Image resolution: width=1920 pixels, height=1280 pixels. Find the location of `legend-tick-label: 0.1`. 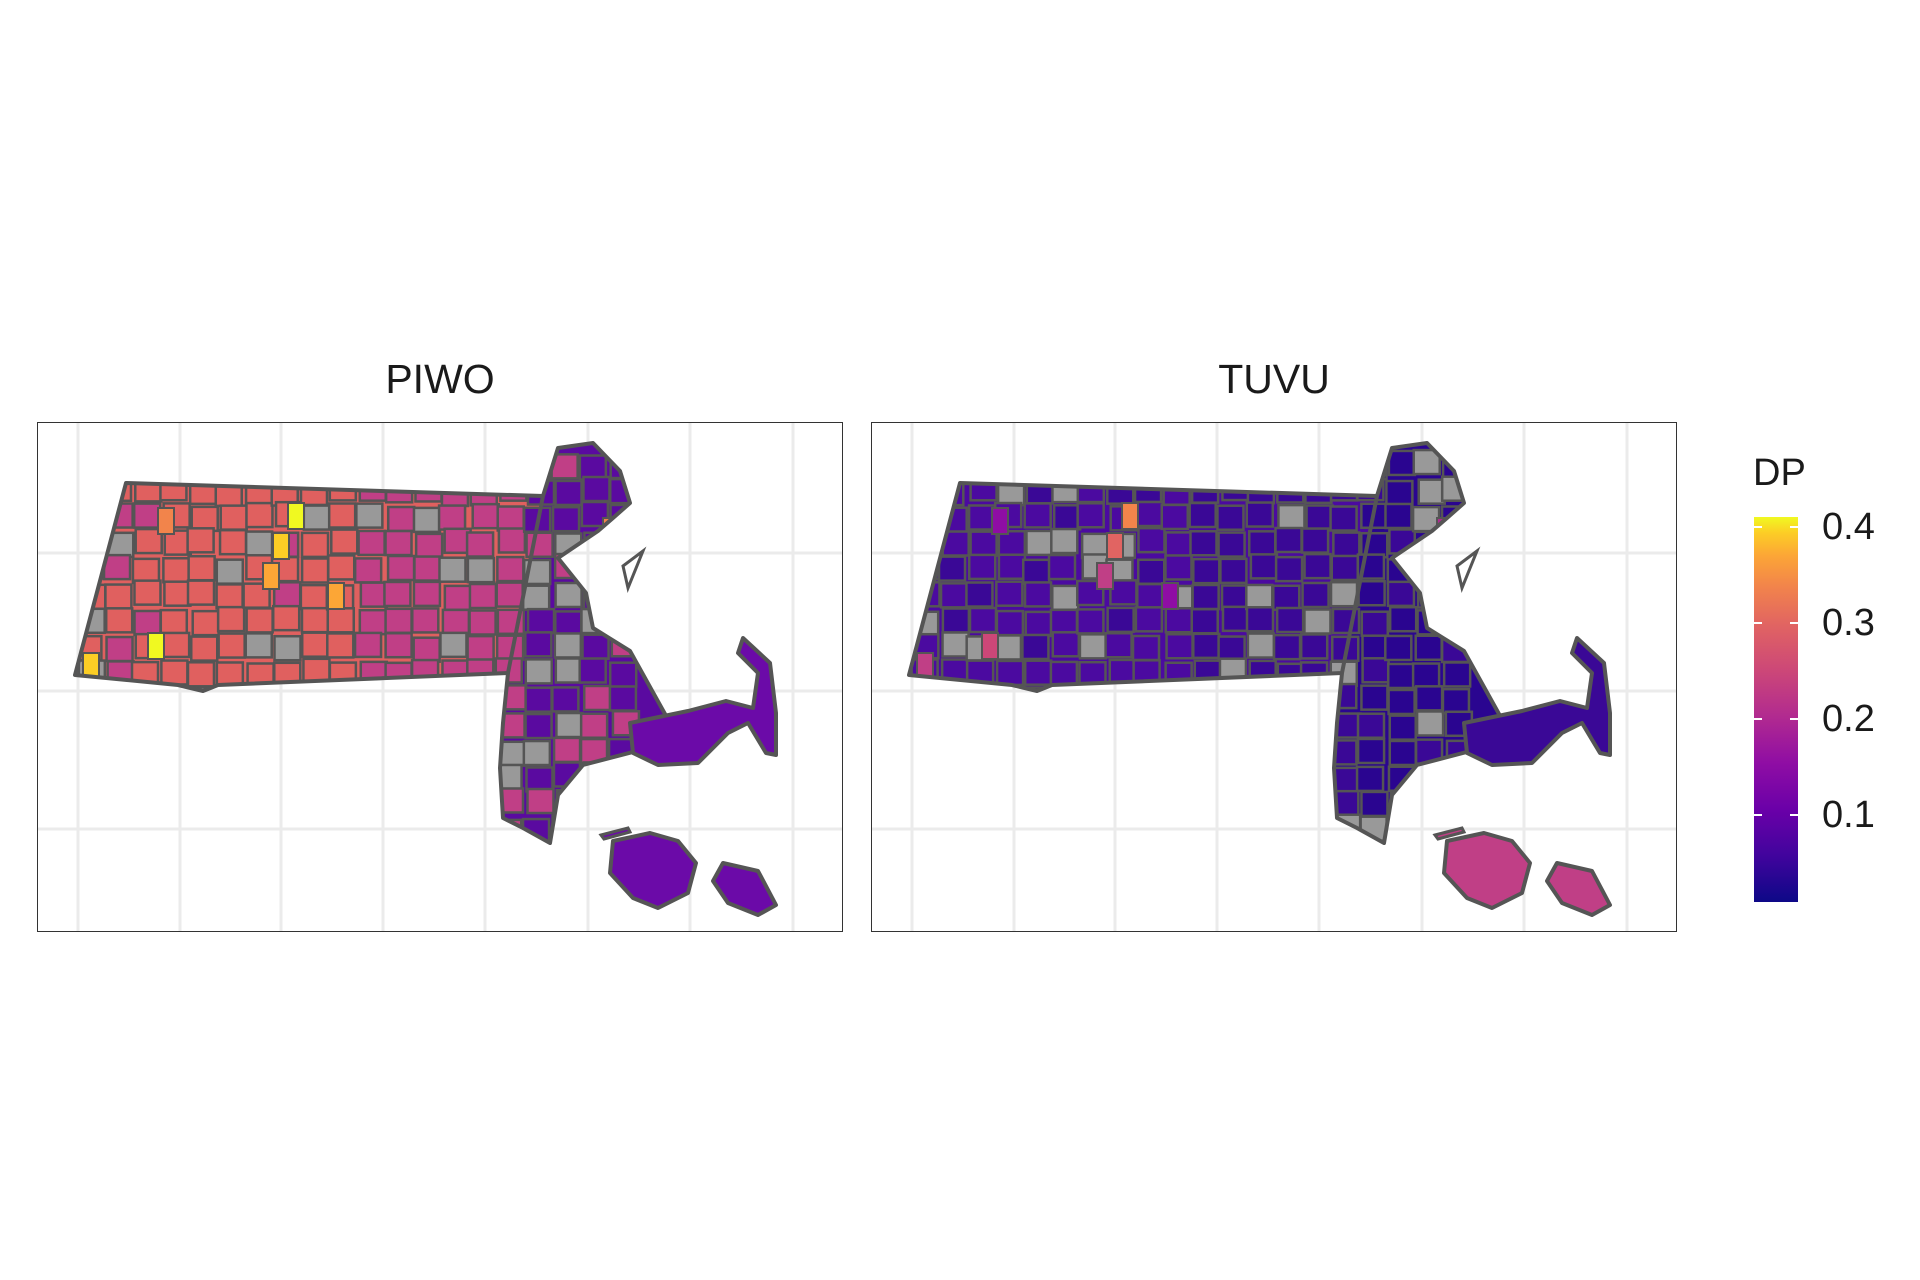

legend-tick-label: 0.1 is located at coordinates (1848, 815).